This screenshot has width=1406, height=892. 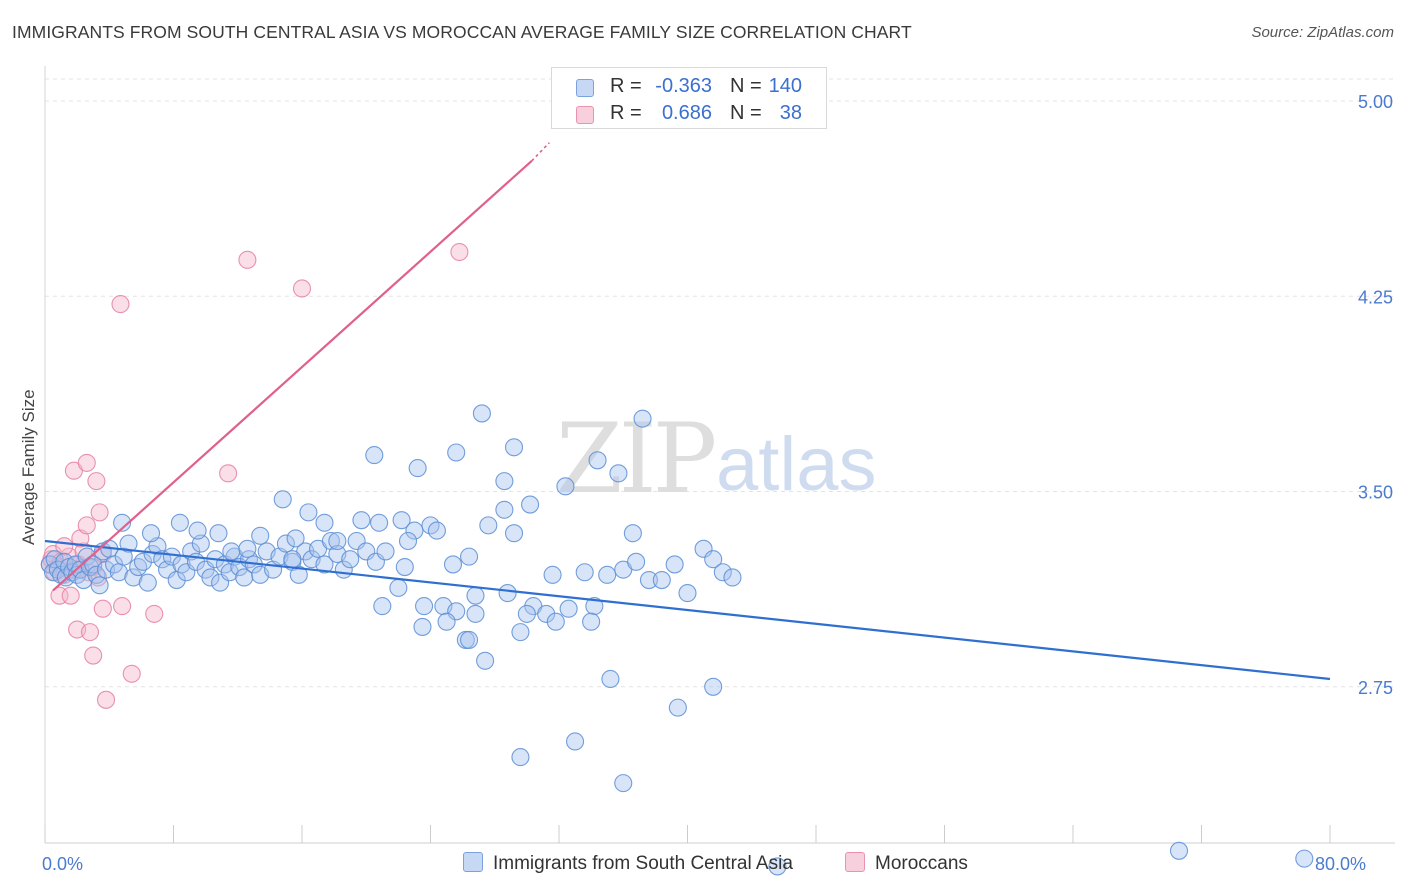 What do you see at coordinates (635, 459) in the screenshot?
I see `watermark-zip: ZIP` at bounding box center [635, 459].